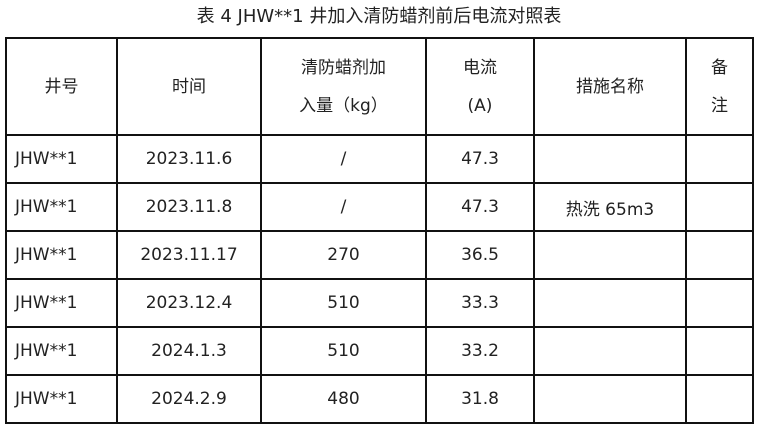 The width and height of the screenshot is (758, 436). What do you see at coordinates (189, 255) in the screenshot?
I see `cell-time: 2023.11.17` at bounding box center [189, 255].